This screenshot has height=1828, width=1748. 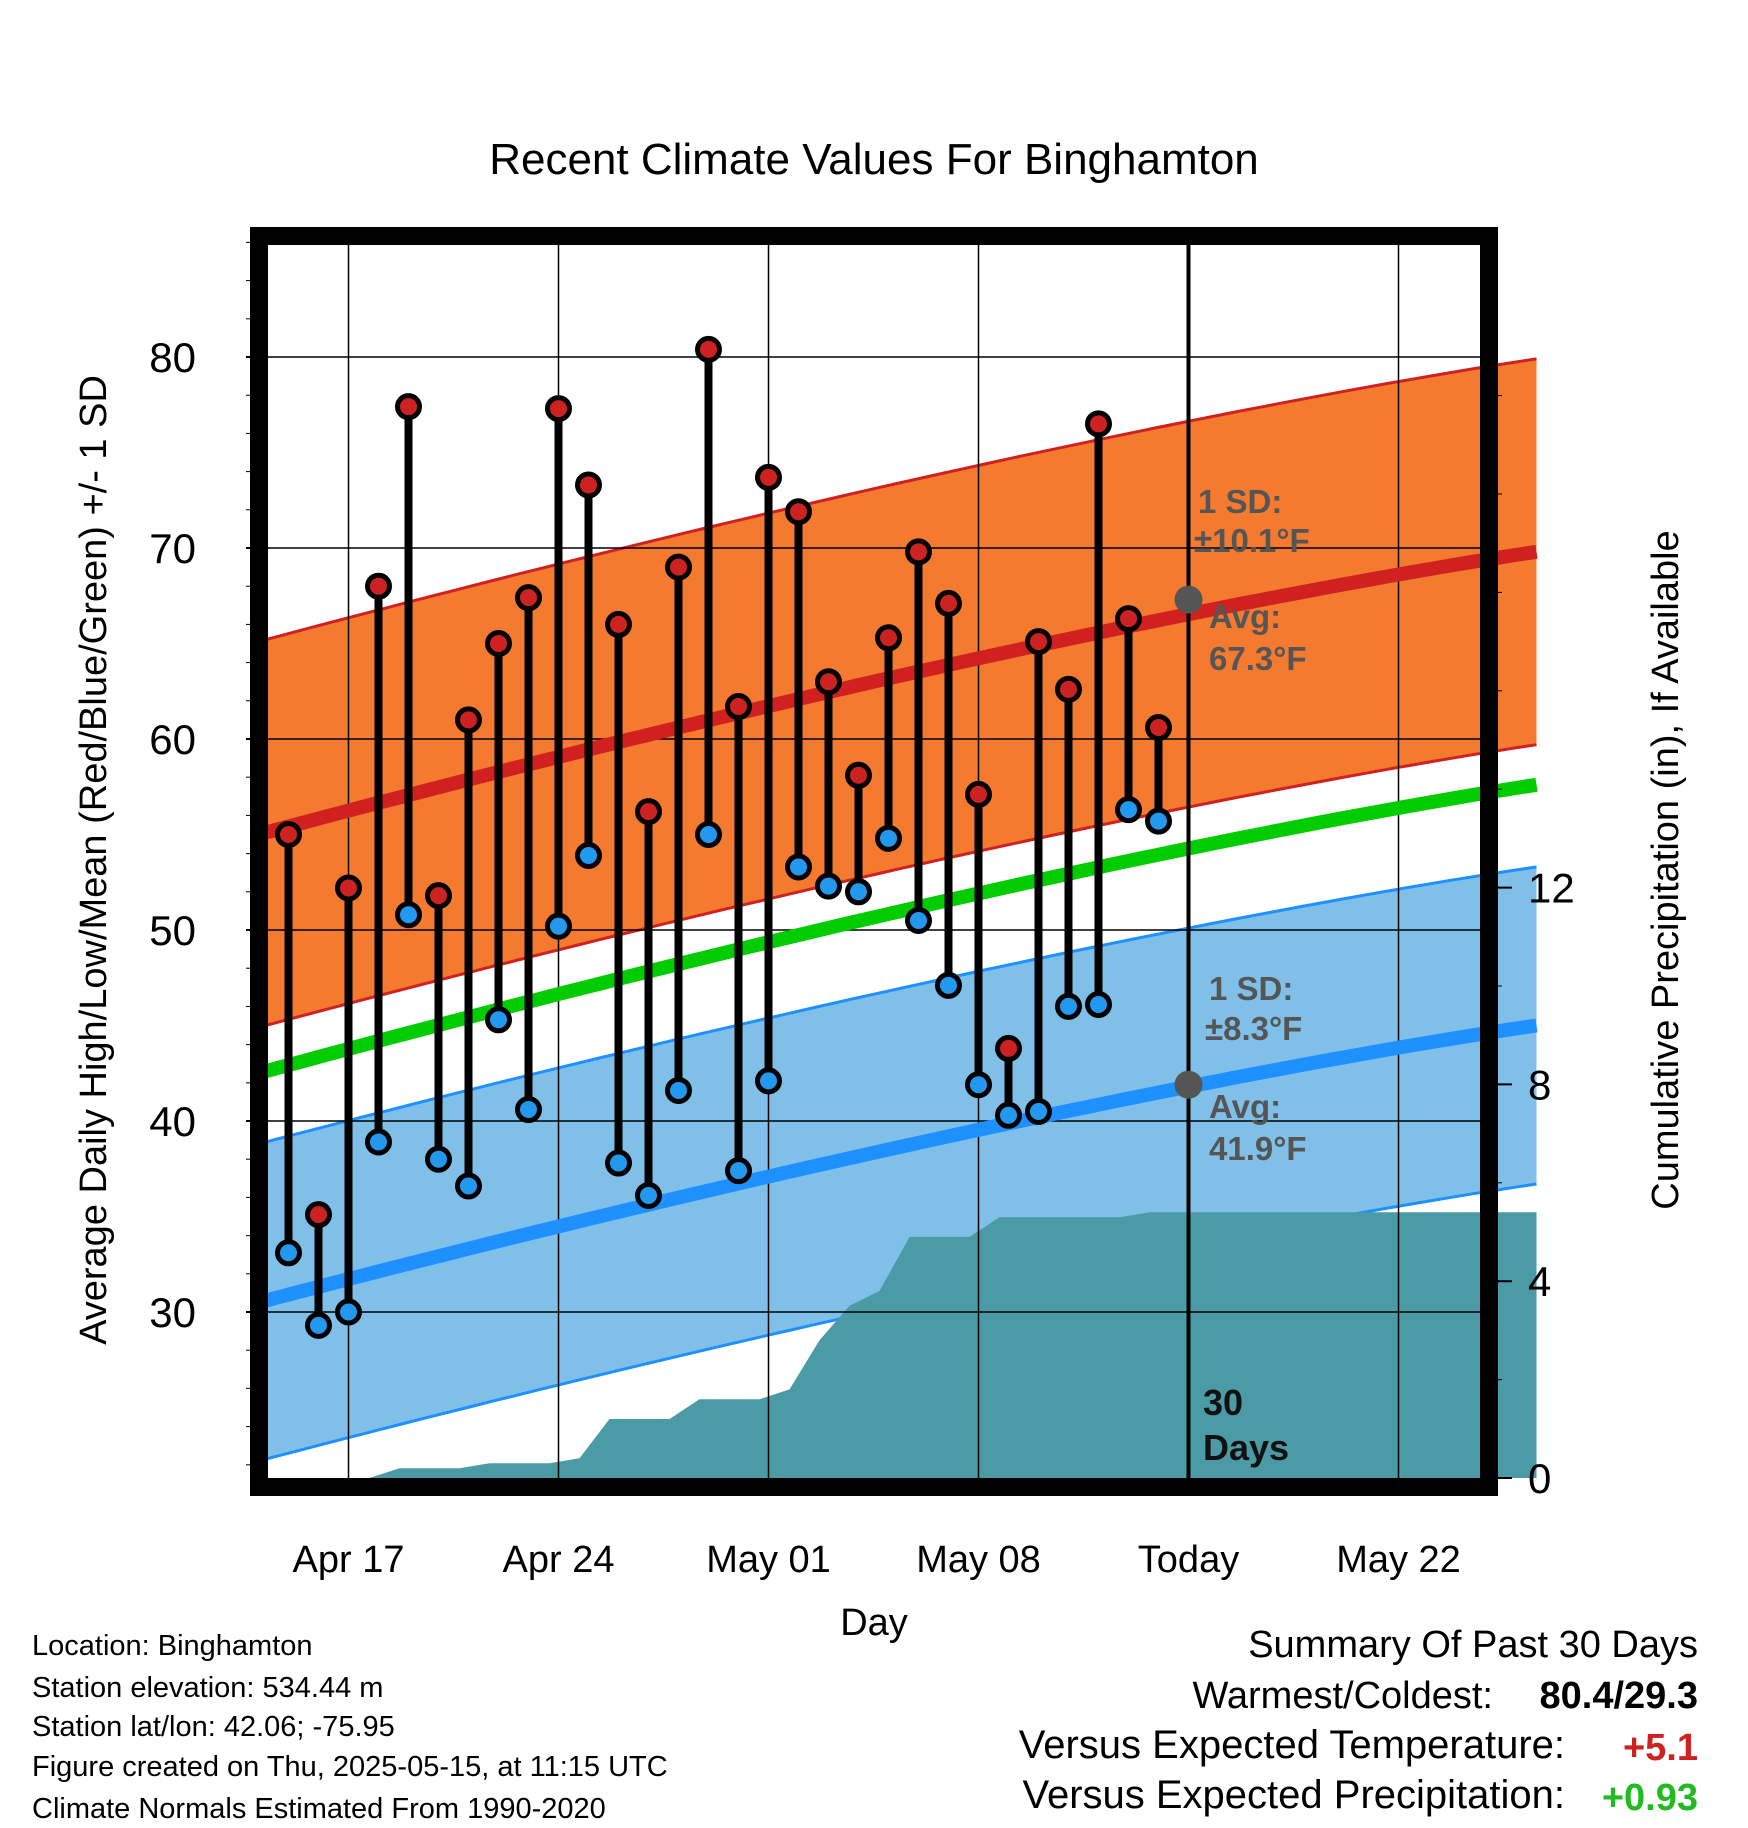 I want to click on high-avg-title: Avg:, so click(x=1245, y=616).